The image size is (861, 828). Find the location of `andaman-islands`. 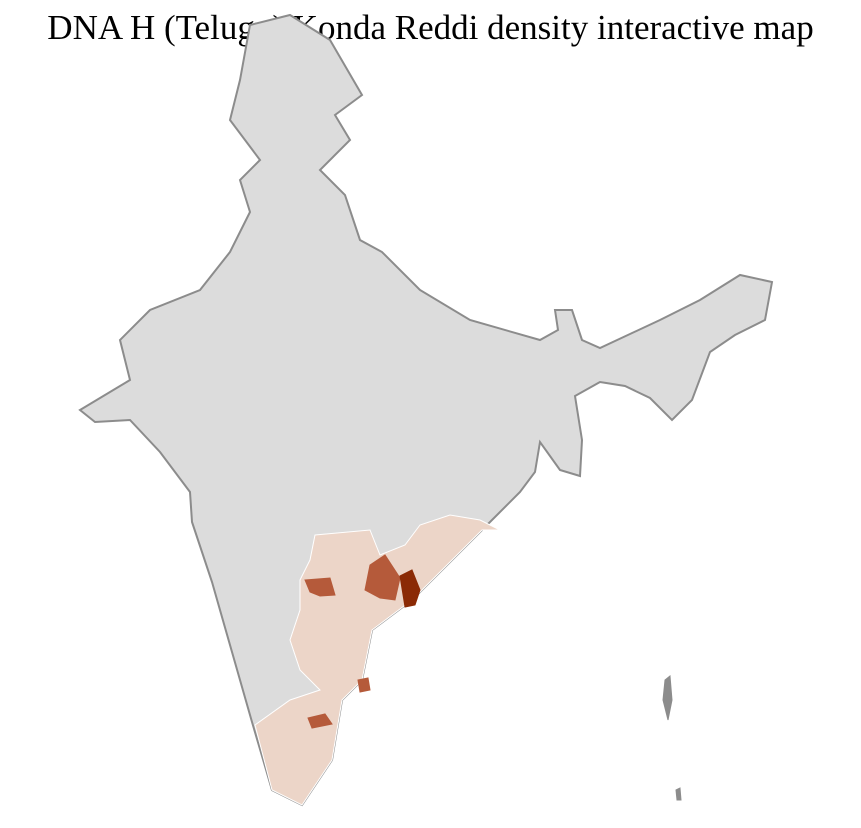

andaman-islands is located at coordinates (672, 738).